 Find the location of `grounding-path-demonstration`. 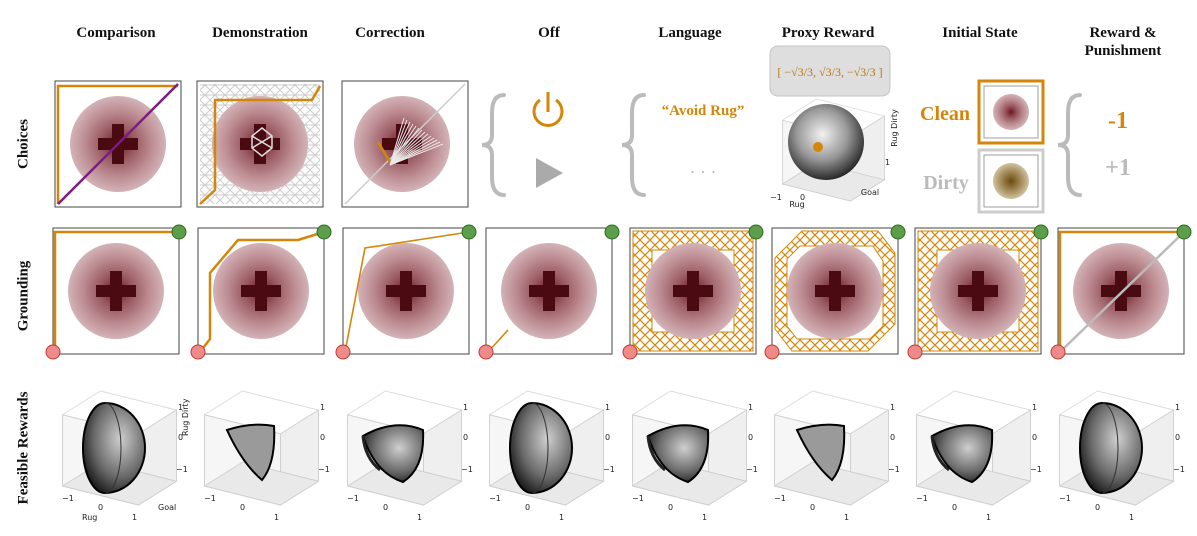

grounding-path-demonstration is located at coordinates (262, 291).